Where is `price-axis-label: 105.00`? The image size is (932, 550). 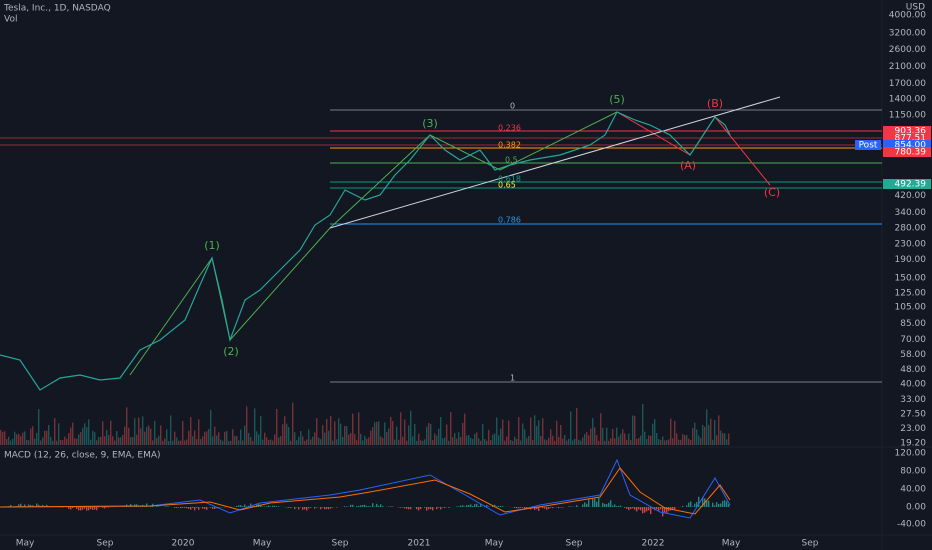
price-axis-label: 105.00 is located at coordinates (911, 307).